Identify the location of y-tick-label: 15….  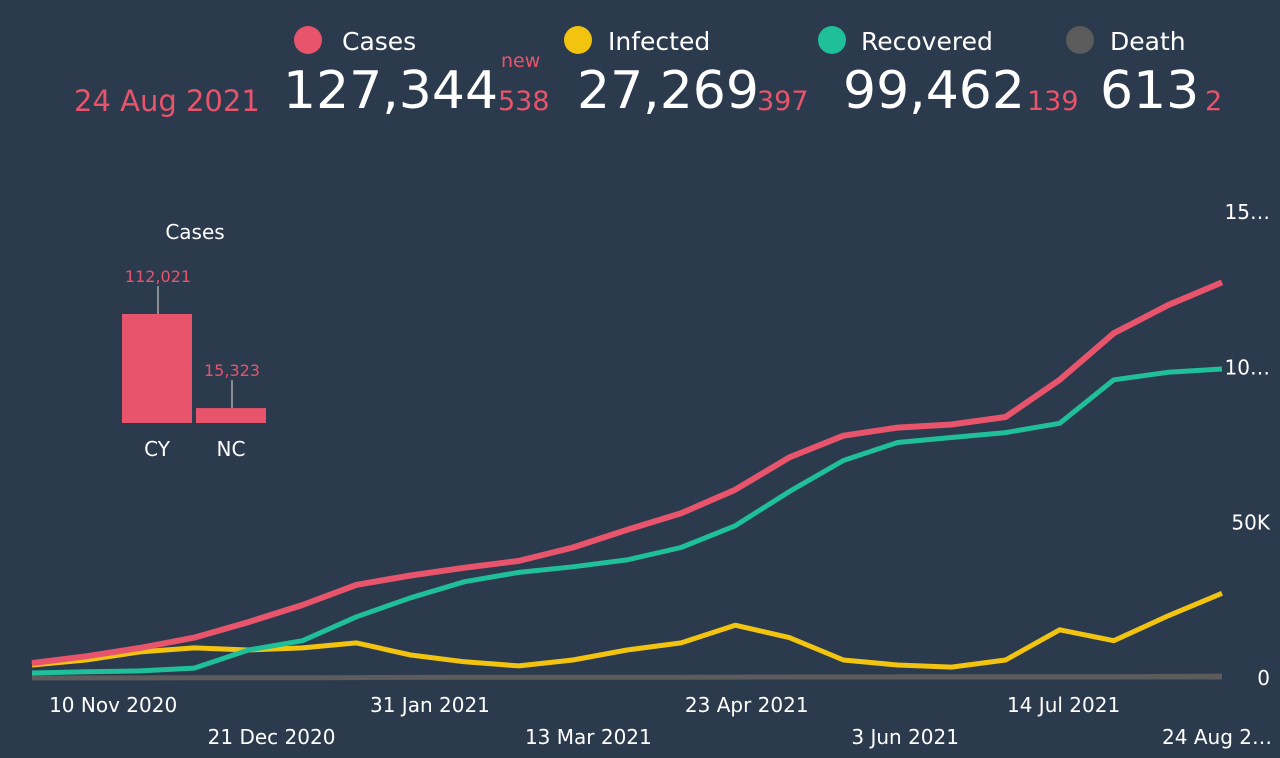
(1247, 212).